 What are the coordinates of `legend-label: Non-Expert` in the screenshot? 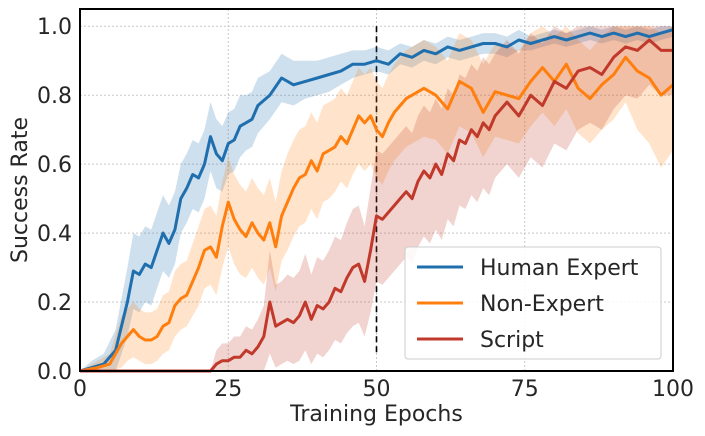 It's located at (542, 304).